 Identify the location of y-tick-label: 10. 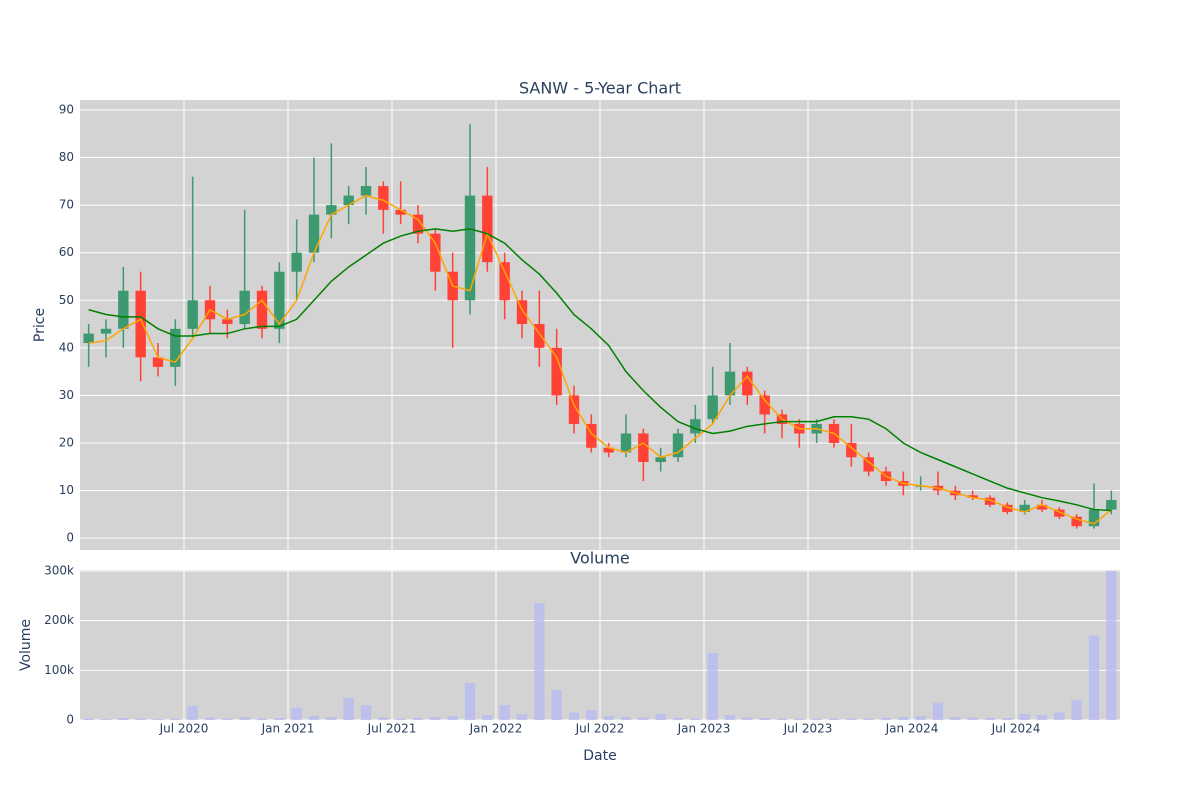
(66, 490).